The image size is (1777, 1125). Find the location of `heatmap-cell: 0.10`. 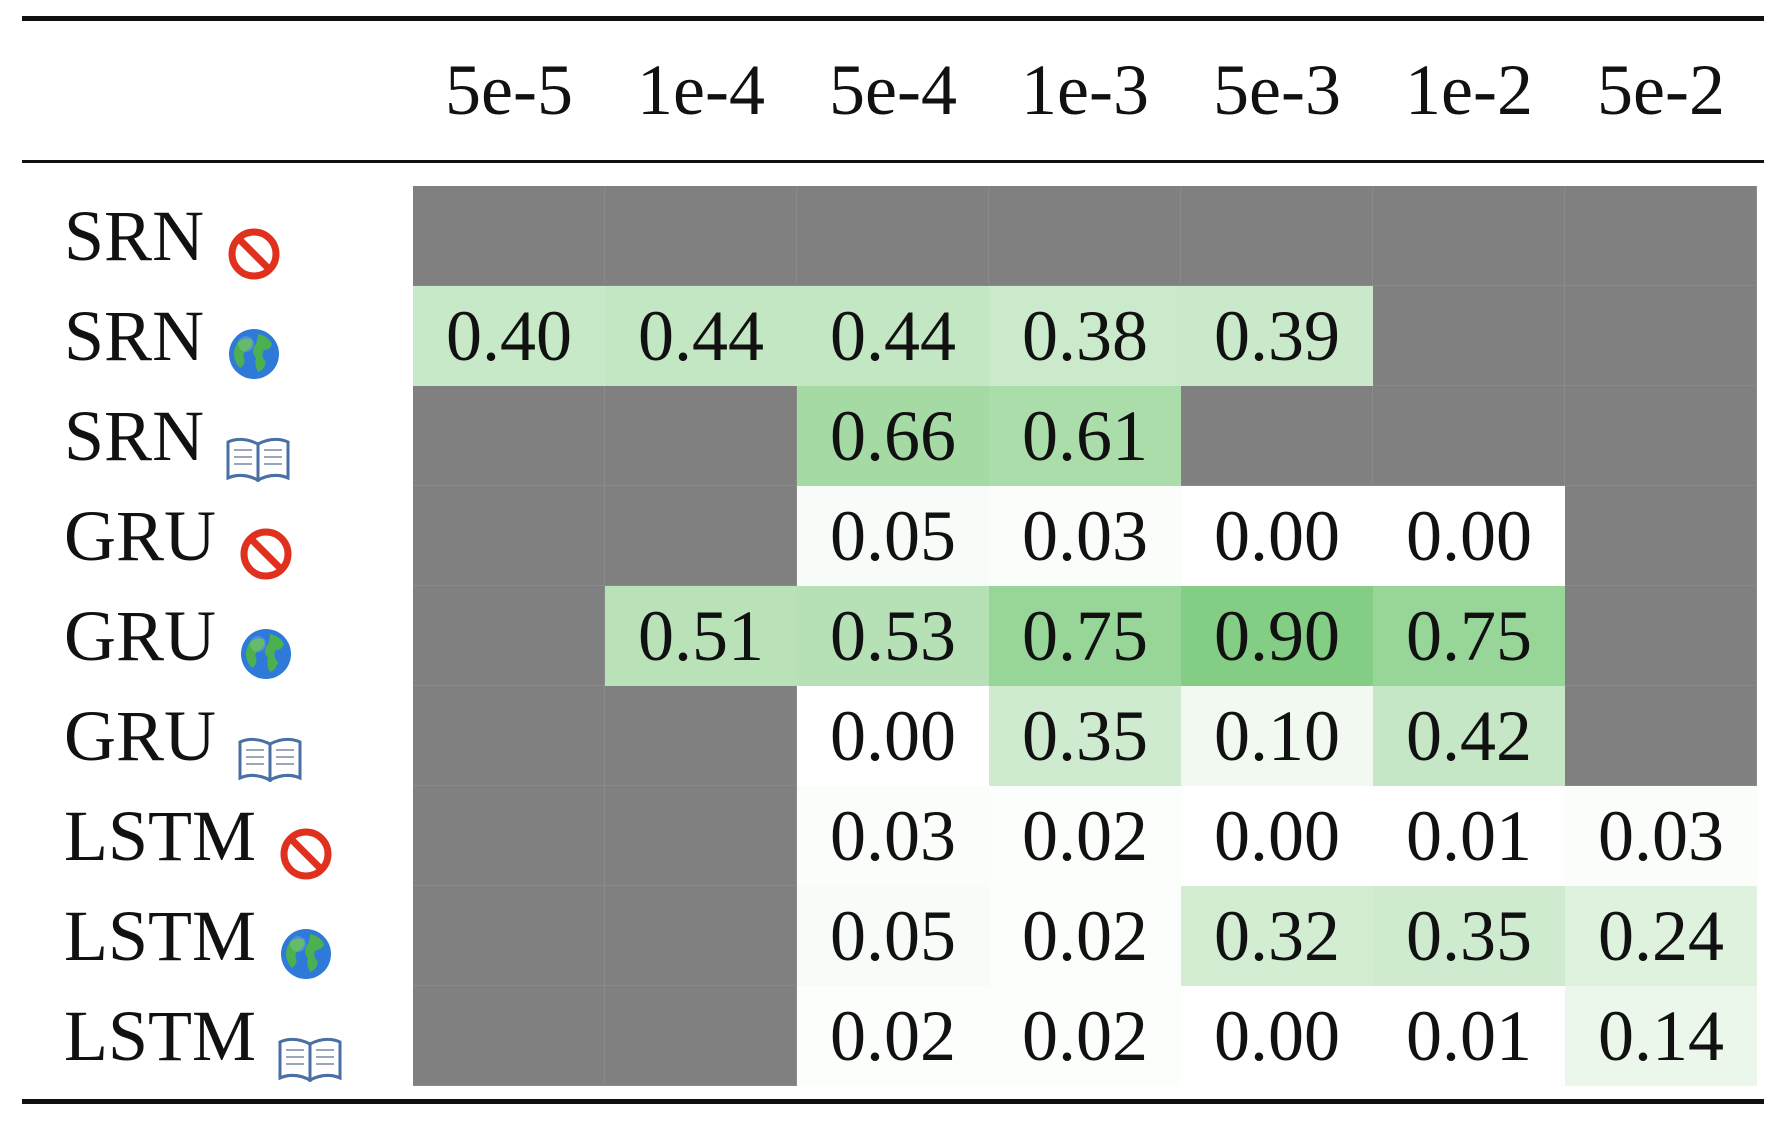

heatmap-cell: 0.10 is located at coordinates (1277, 736).